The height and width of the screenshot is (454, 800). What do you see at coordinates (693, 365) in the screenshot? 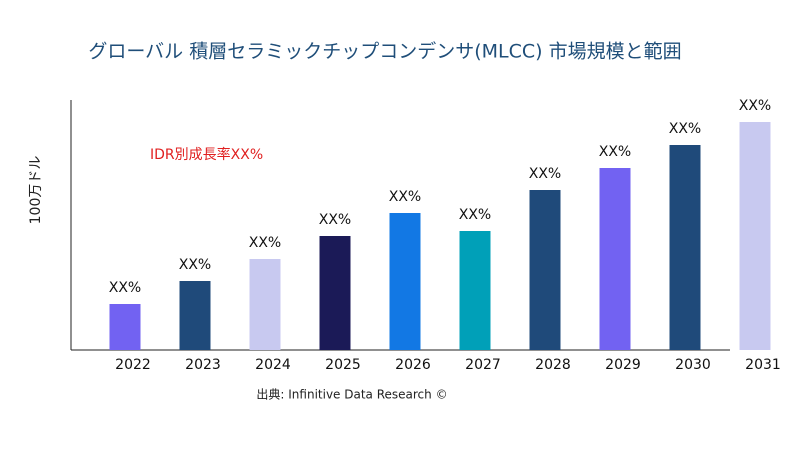
I see `x-tick-label: 2030` at bounding box center [693, 365].